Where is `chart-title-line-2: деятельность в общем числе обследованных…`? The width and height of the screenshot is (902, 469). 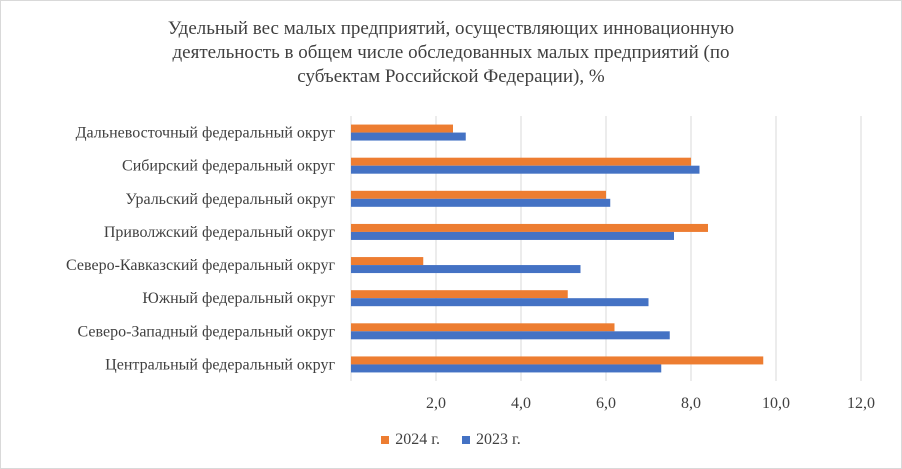 chart-title-line-2: деятельность в общем числе обследованных… is located at coordinates (451, 52).